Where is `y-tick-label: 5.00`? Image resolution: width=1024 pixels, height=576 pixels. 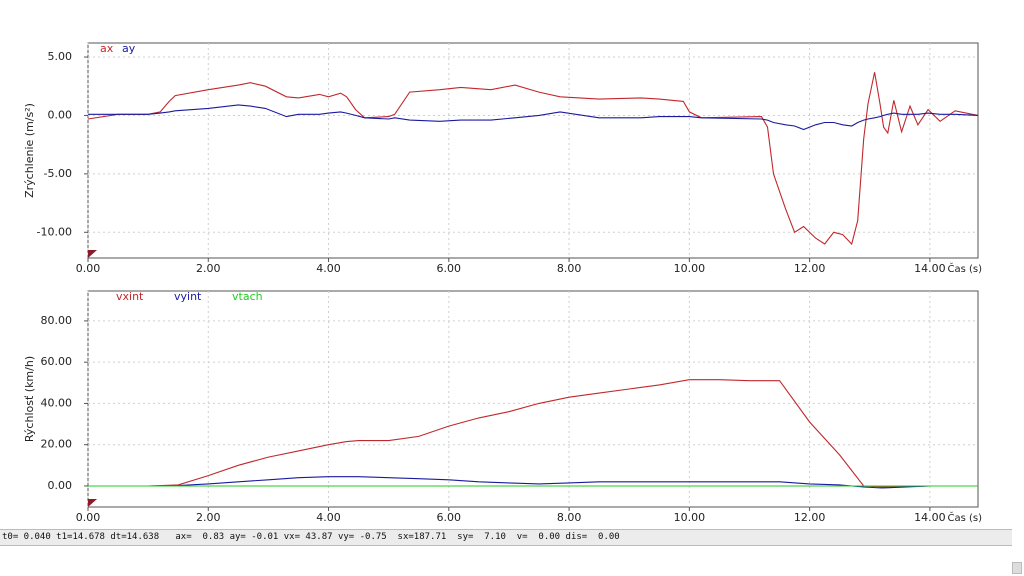 y-tick-label: 5.00 is located at coordinates (60, 56).